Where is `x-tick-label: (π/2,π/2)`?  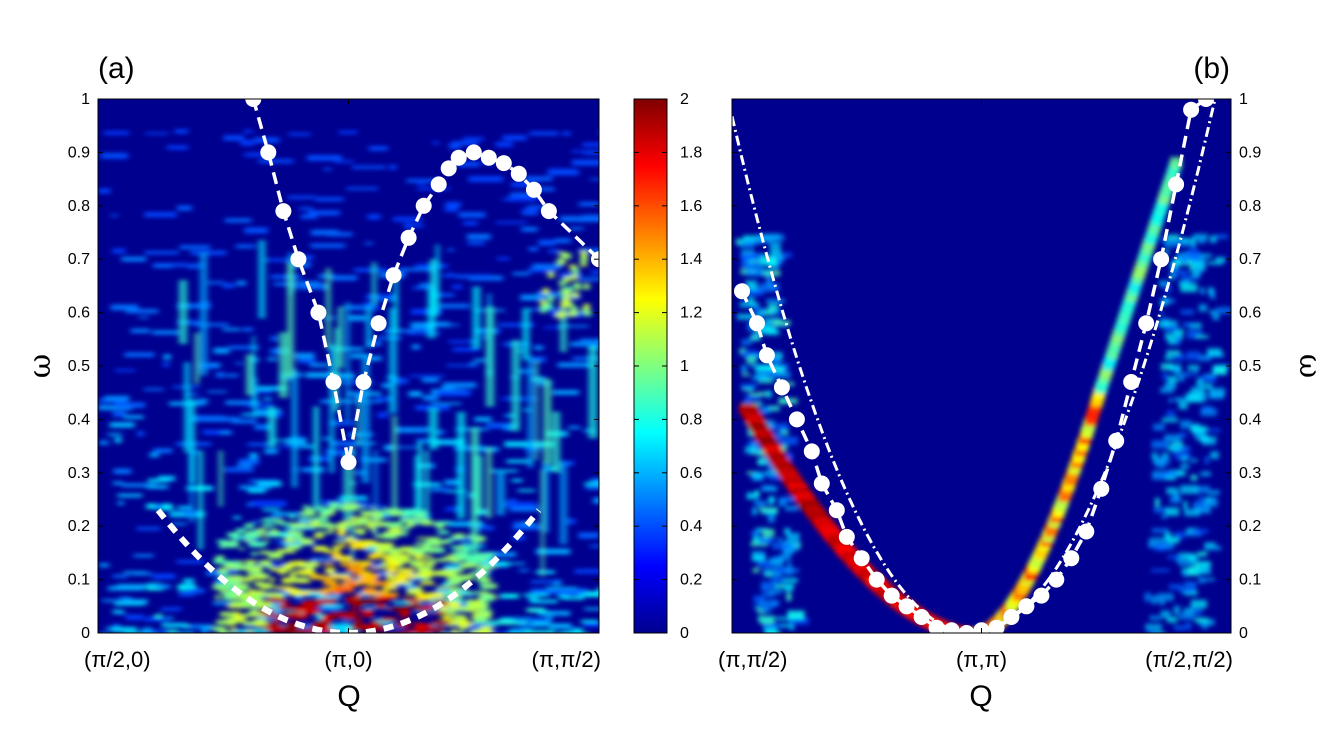
x-tick-label: (π/2,π/2) is located at coordinates (1189, 659).